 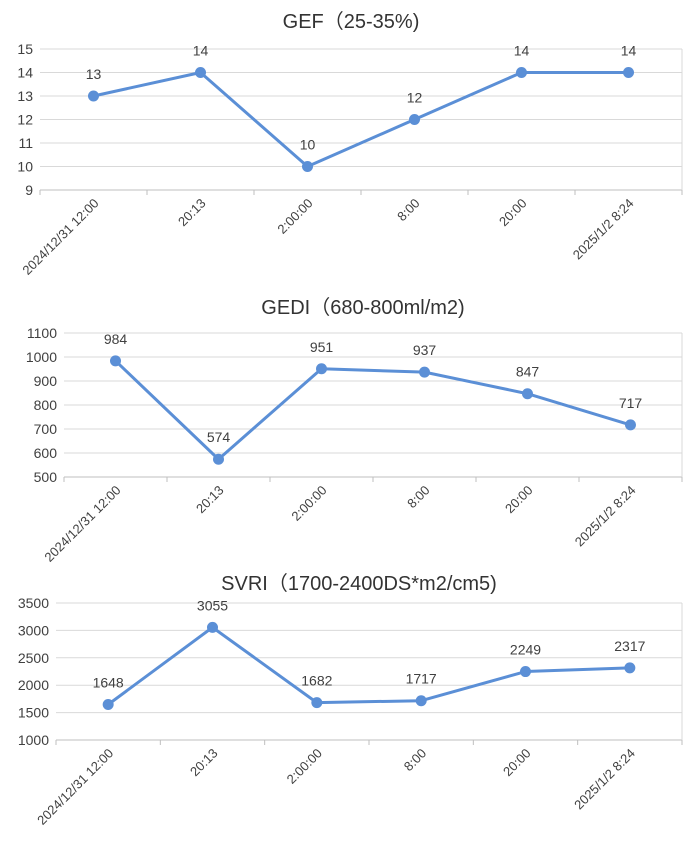 I want to click on data-label: 1682, so click(x=316, y=681).